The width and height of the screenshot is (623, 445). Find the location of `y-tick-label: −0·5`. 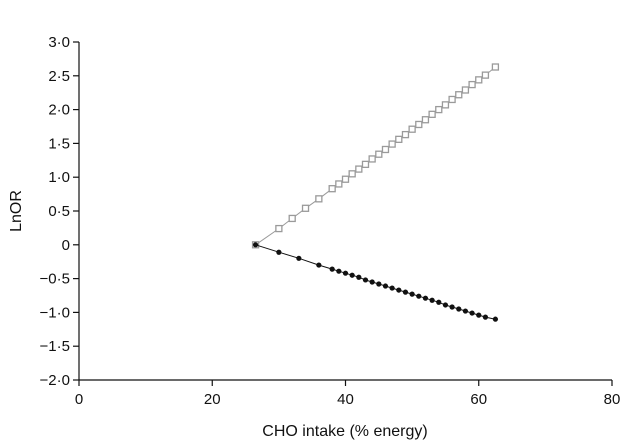

y-tick-label: −0·5 is located at coordinates (55, 279).